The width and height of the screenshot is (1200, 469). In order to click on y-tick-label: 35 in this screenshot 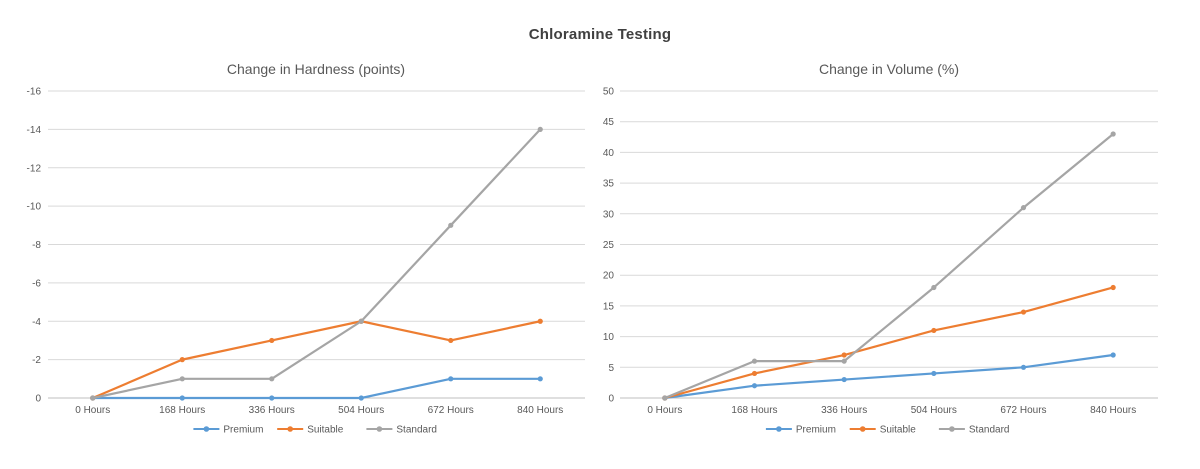, I will do `click(609, 184)`.